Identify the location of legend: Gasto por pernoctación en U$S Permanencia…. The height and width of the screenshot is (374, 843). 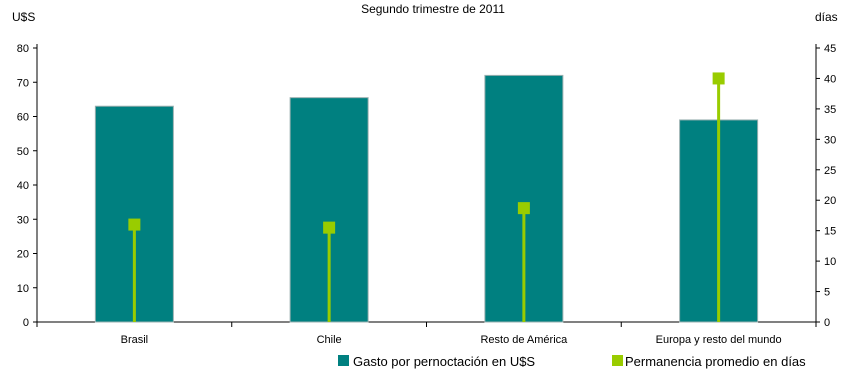
(572, 361).